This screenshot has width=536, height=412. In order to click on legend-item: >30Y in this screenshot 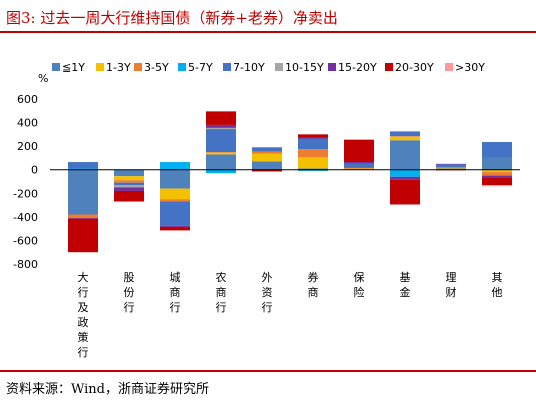, I will do `click(465, 67)`.